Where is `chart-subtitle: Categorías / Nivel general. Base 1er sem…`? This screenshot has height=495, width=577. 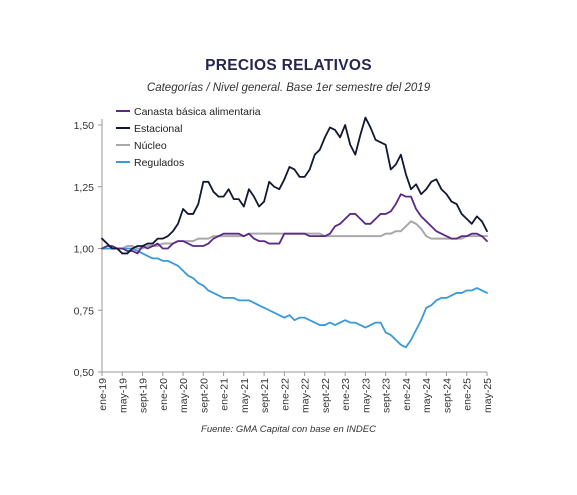 chart-subtitle: Categorías / Nivel general. Base 1er sem… is located at coordinates (288, 88).